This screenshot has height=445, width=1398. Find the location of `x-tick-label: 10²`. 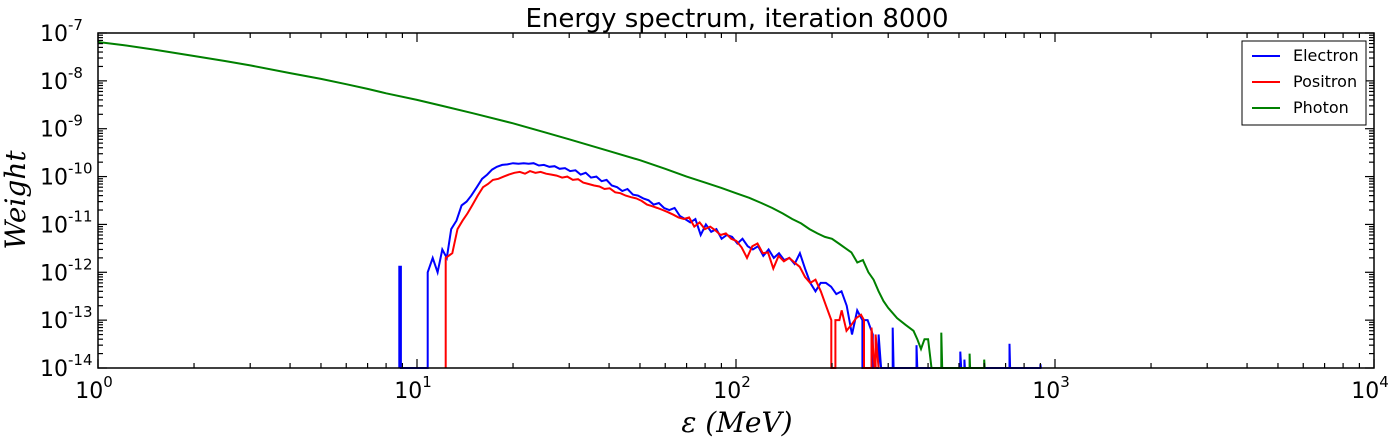

x-tick-label: 10² is located at coordinates (732, 388).